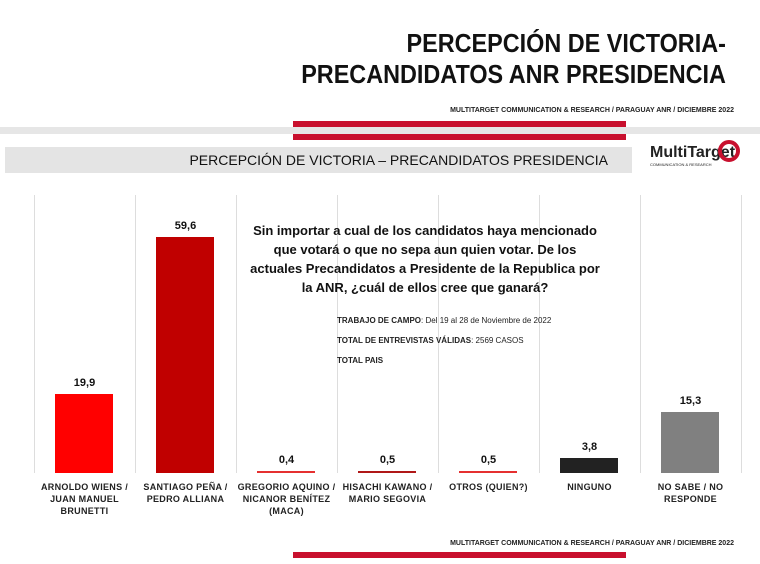  I want to click on category-label: GREGORIO AQUINO / NICANOR BENÍTEZ (MACA), so click(286, 499).